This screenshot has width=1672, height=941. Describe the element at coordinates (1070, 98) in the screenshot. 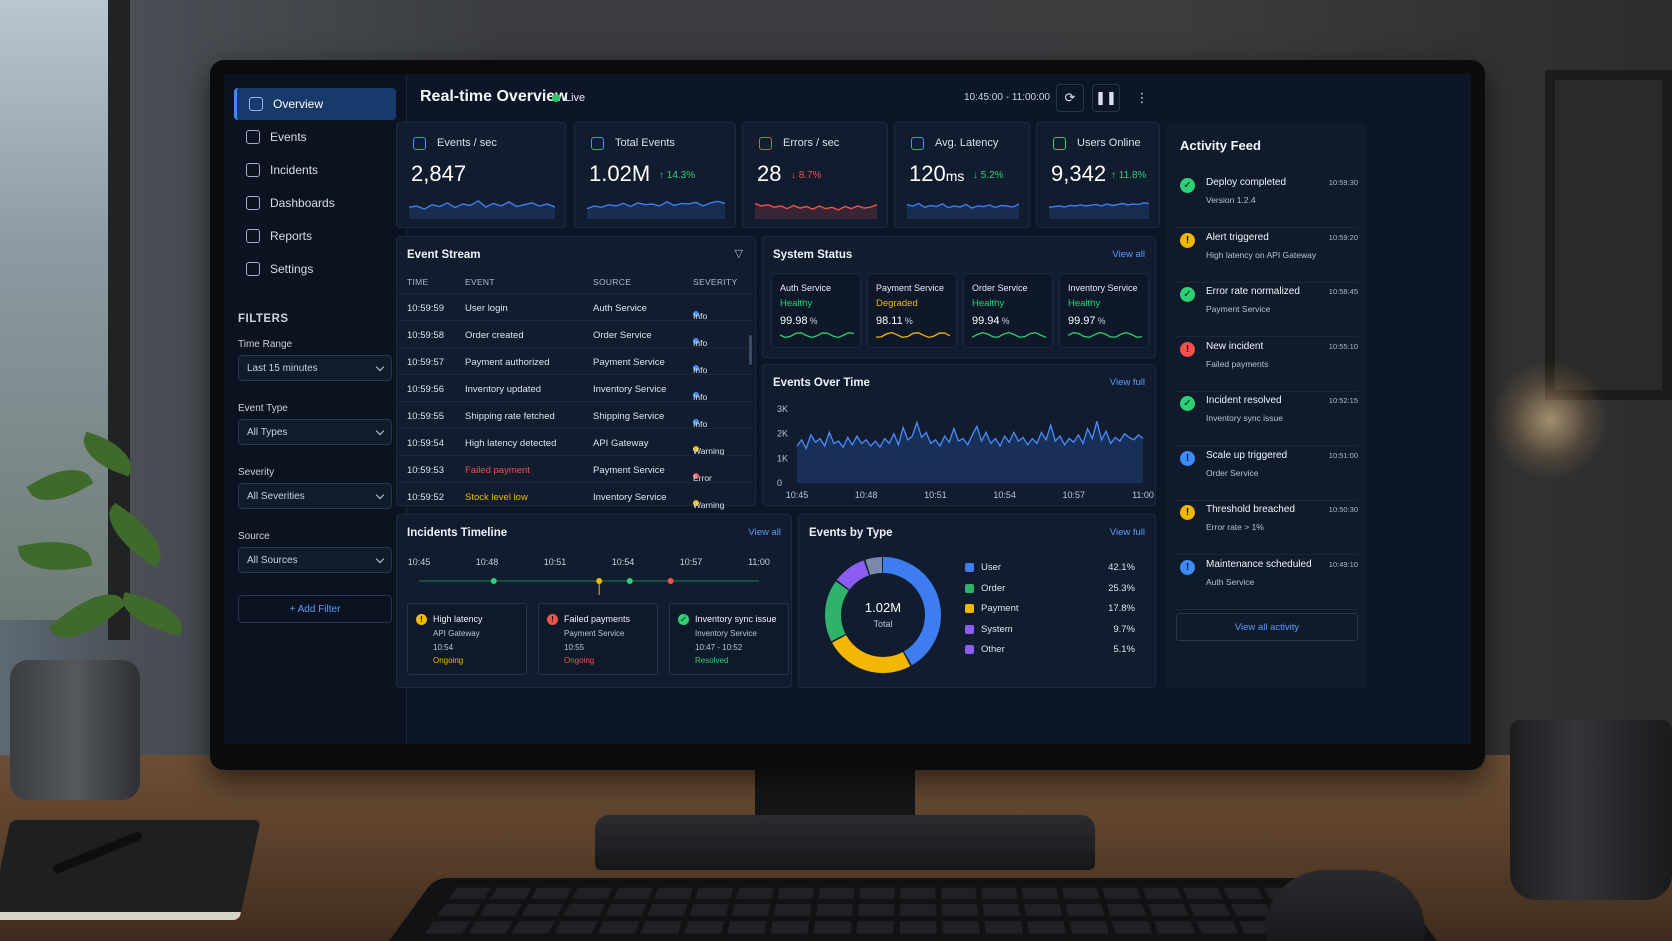

I see `refresh-button: ⟳` at that location.